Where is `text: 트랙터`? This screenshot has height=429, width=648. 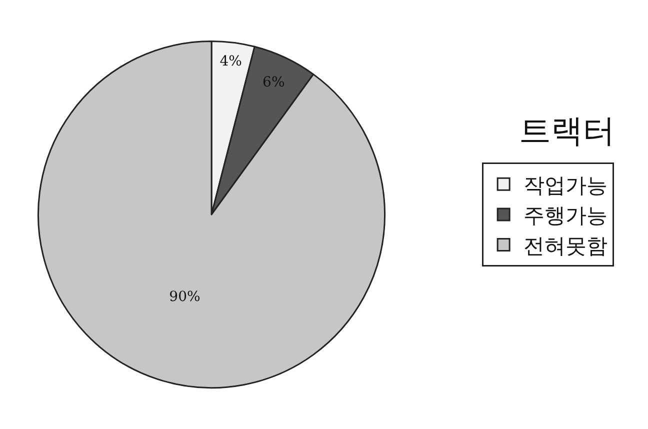 text: 트랙터 is located at coordinates (567, 131).